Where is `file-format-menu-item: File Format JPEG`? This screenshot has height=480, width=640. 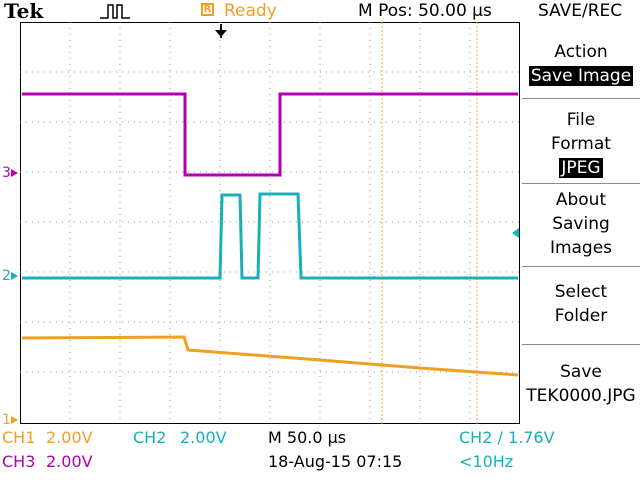 file-format-menu-item: File Format JPEG is located at coordinates (581, 144).